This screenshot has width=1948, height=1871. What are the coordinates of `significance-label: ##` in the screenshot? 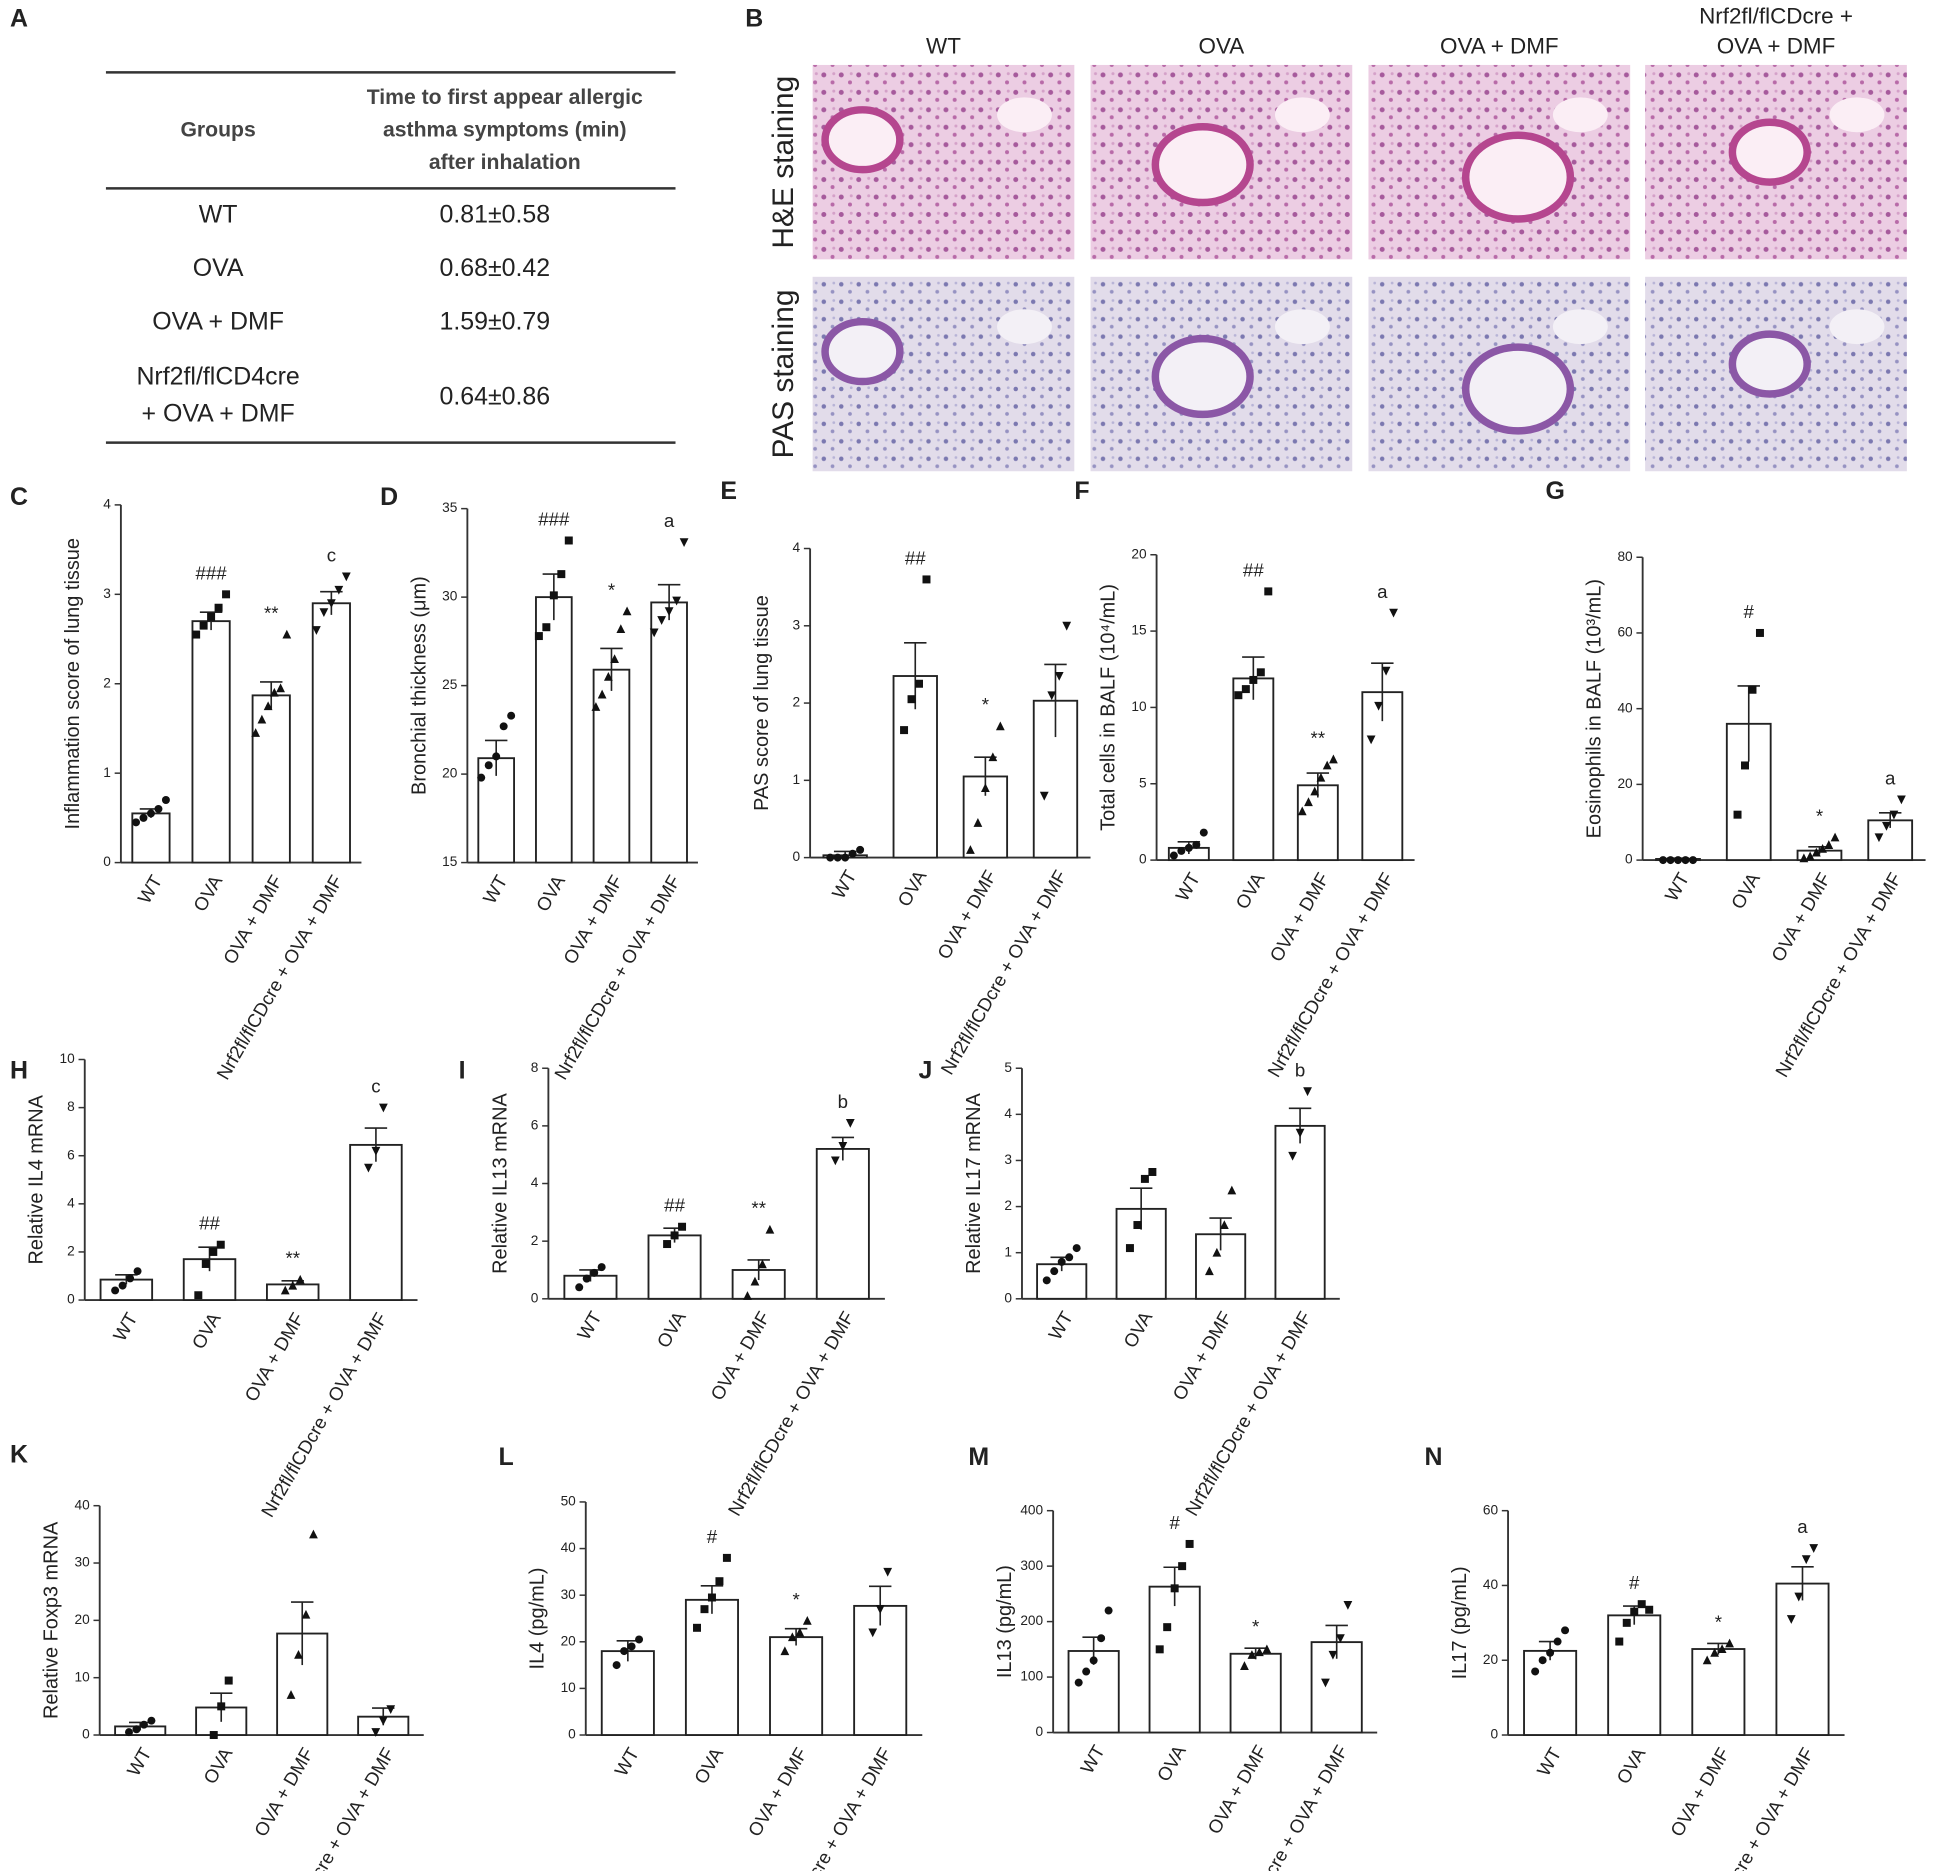 It's located at (209, 1223).